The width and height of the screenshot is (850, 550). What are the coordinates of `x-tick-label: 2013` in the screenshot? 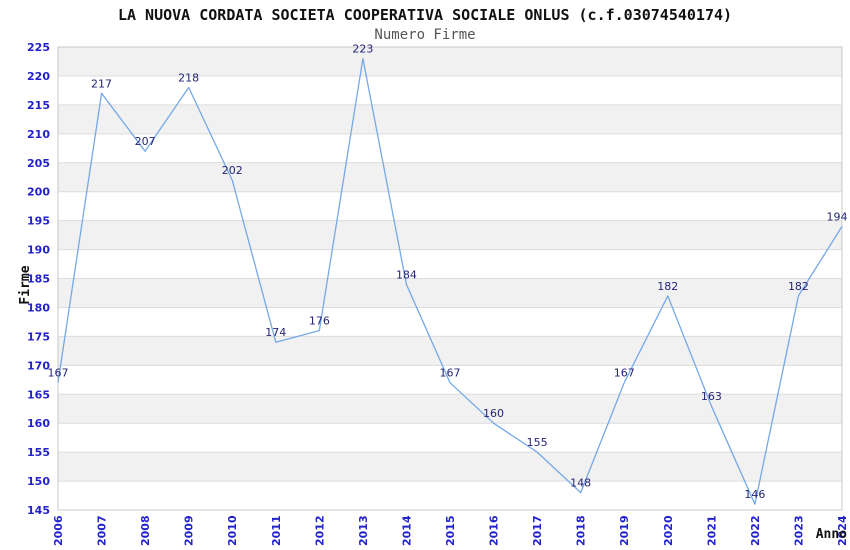 It's located at (363, 530).